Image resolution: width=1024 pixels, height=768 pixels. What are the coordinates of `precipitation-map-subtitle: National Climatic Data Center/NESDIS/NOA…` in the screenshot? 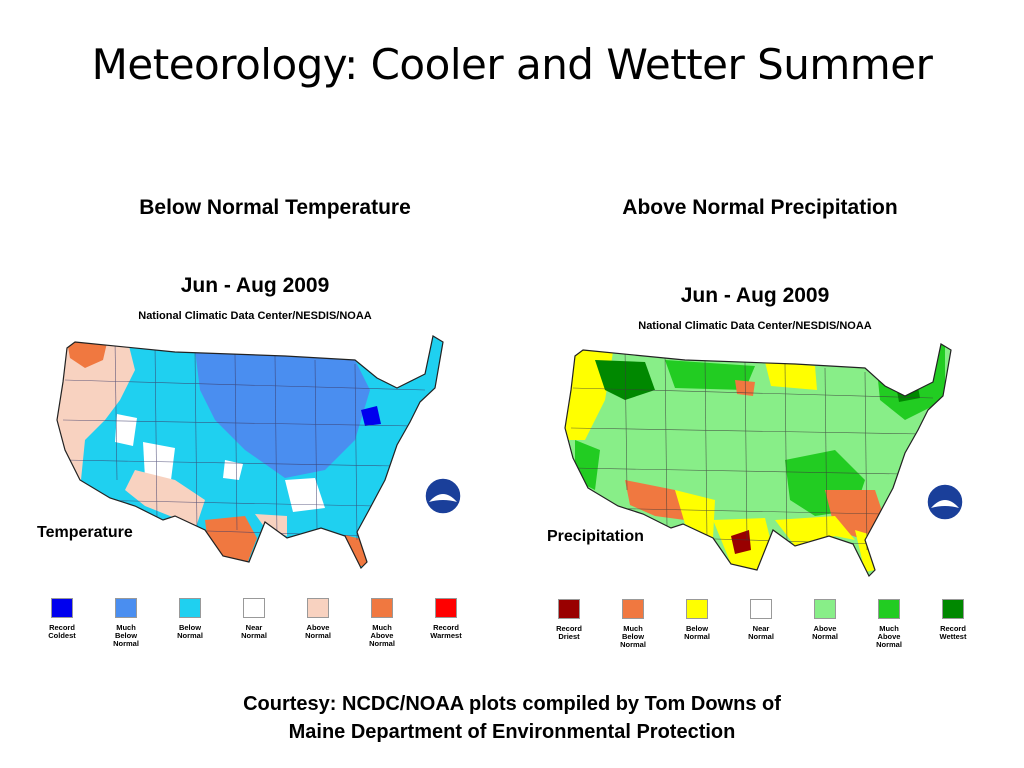 It's located at (755, 326).